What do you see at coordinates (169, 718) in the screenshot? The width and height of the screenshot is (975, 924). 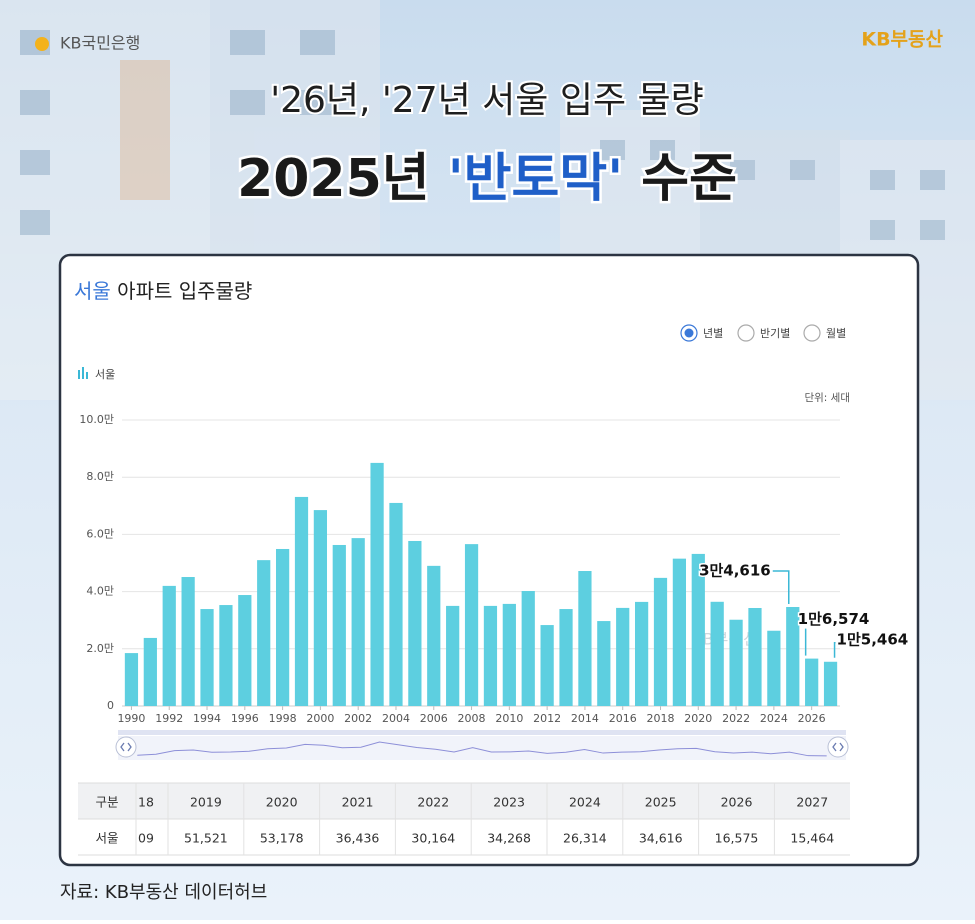 I see `x-tick-label: 1992` at bounding box center [169, 718].